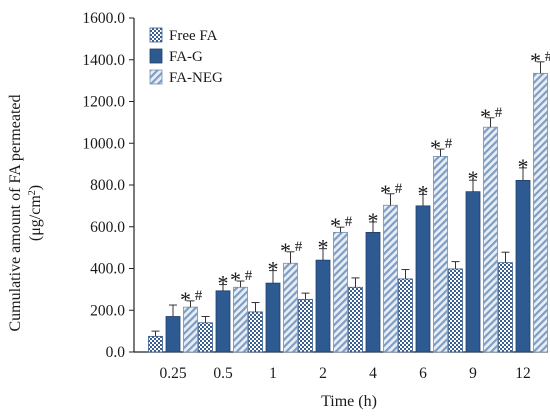 This screenshot has height=416, width=550. Describe the element at coordinates (273, 373) in the screenshot. I see `x-tick-label: 1` at that location.